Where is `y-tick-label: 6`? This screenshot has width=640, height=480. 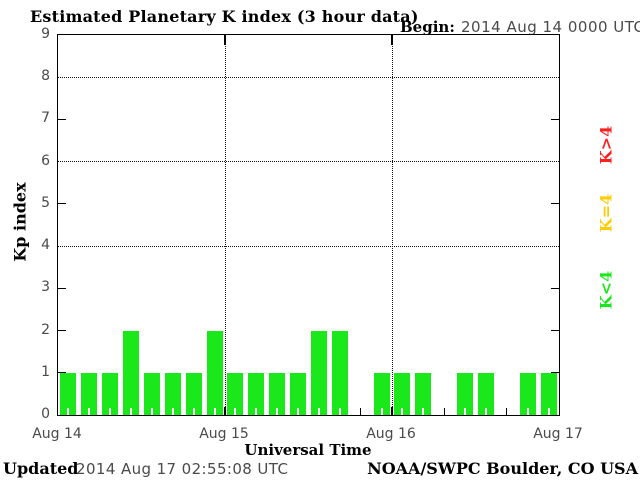 y-tick-label: 6 is located at coordinates (45, 160).